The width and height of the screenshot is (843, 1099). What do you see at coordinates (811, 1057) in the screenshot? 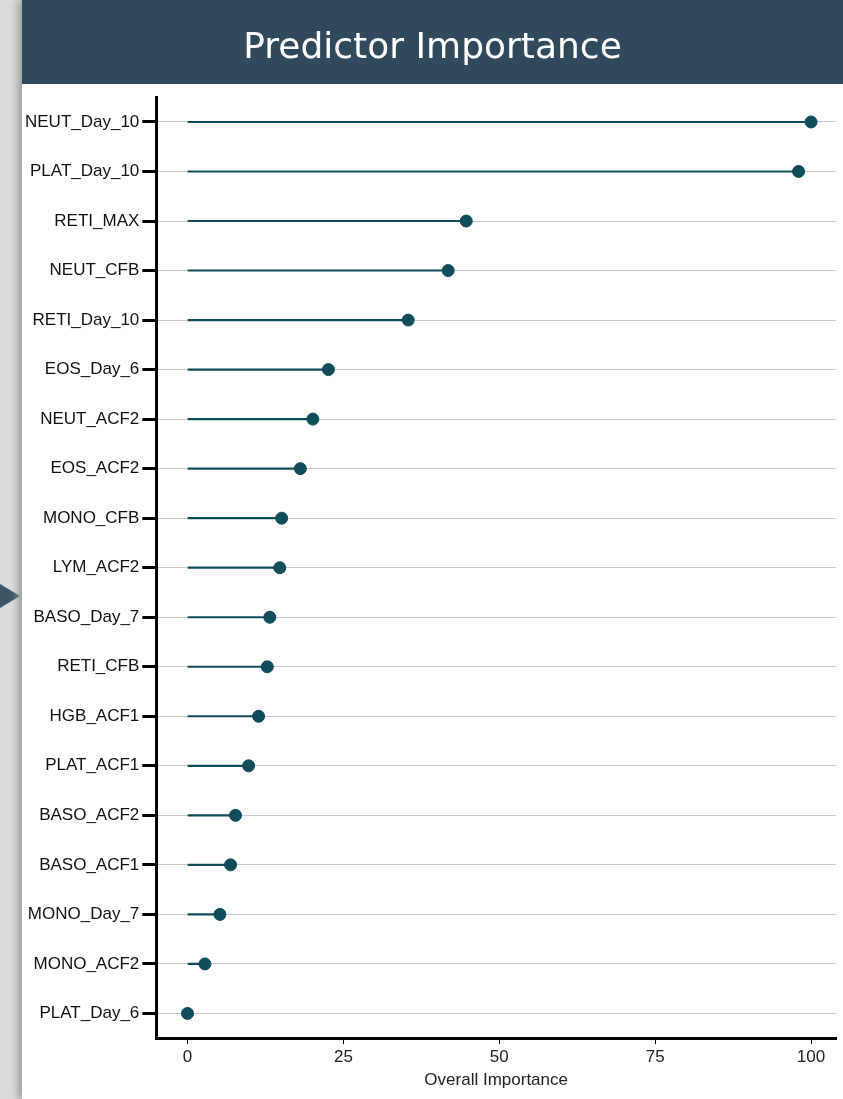
I see `x-tick-label: 100` at bounding box center [811, 1057].